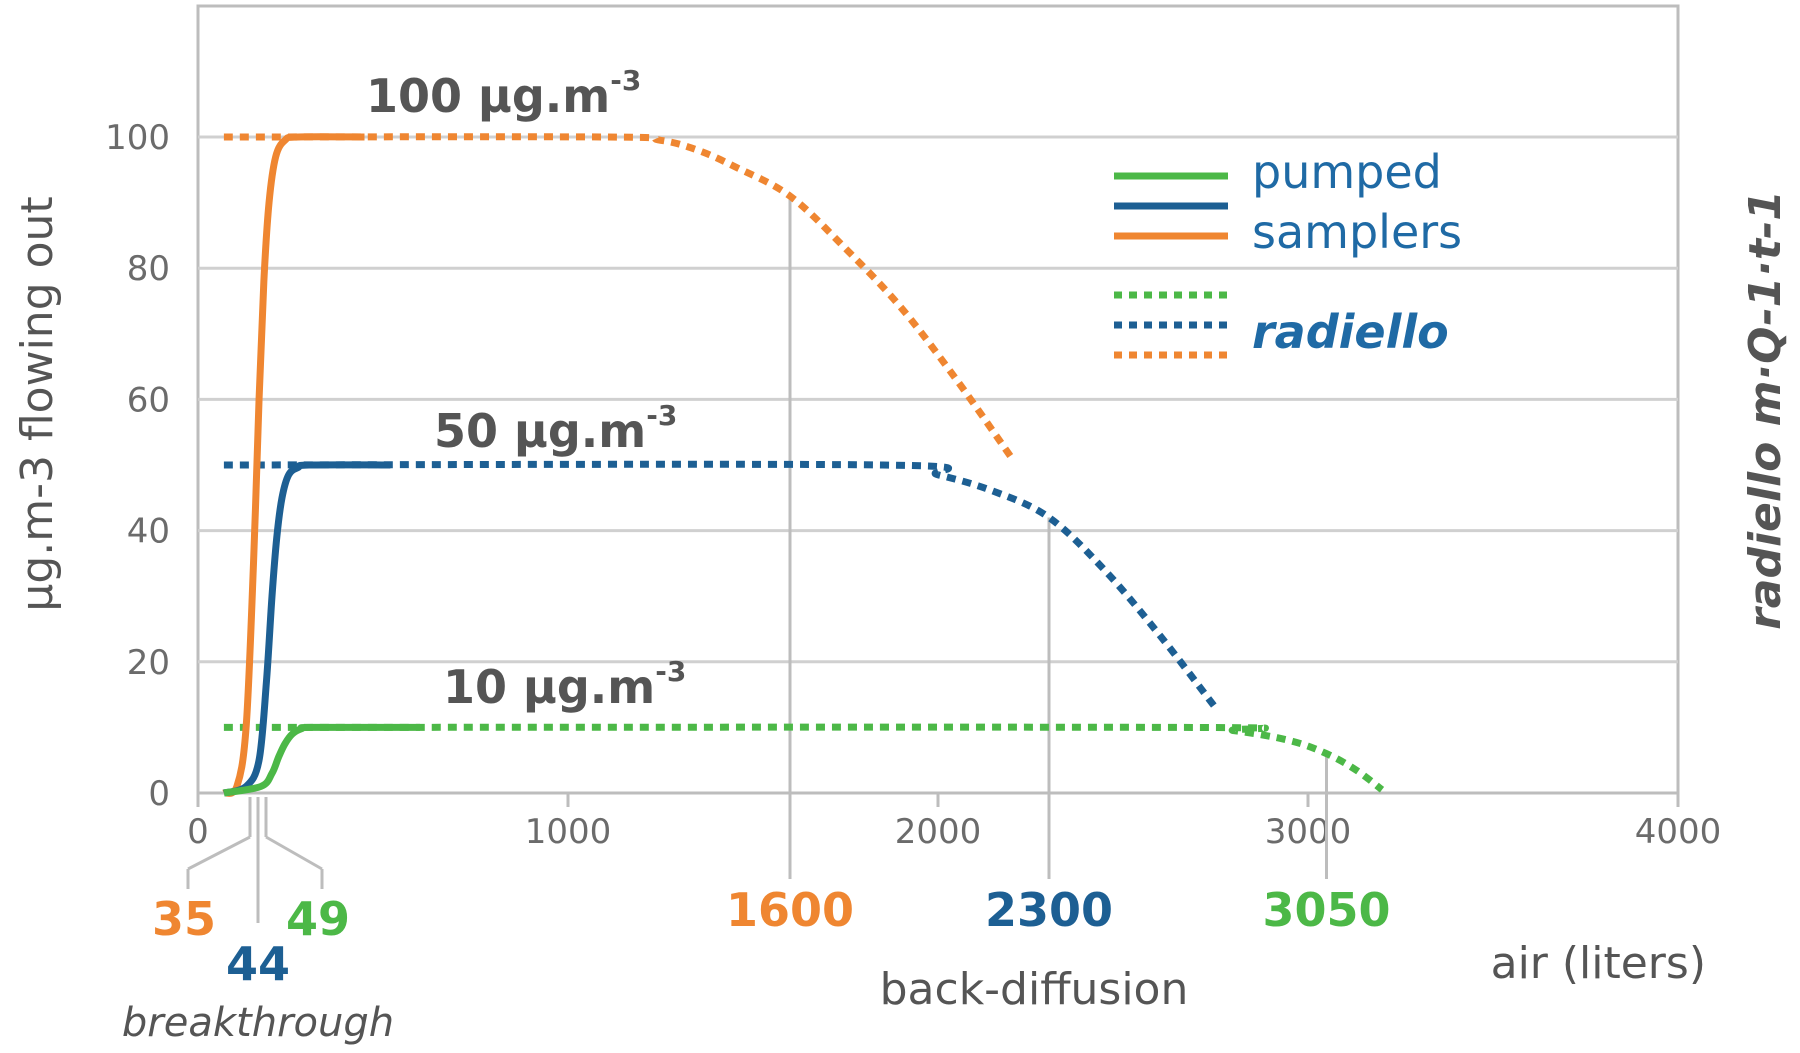 This screenshot has width=1800, height=1053. I want to click on x-tick-3000: 3000, so click(1308, 832).